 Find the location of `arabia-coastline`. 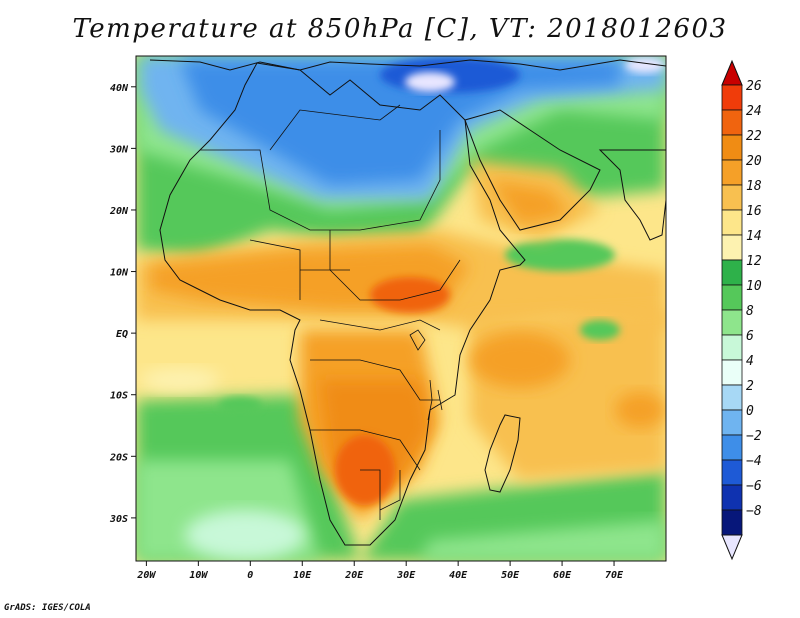

arabia-coastline is located at coordinates (532, 170).